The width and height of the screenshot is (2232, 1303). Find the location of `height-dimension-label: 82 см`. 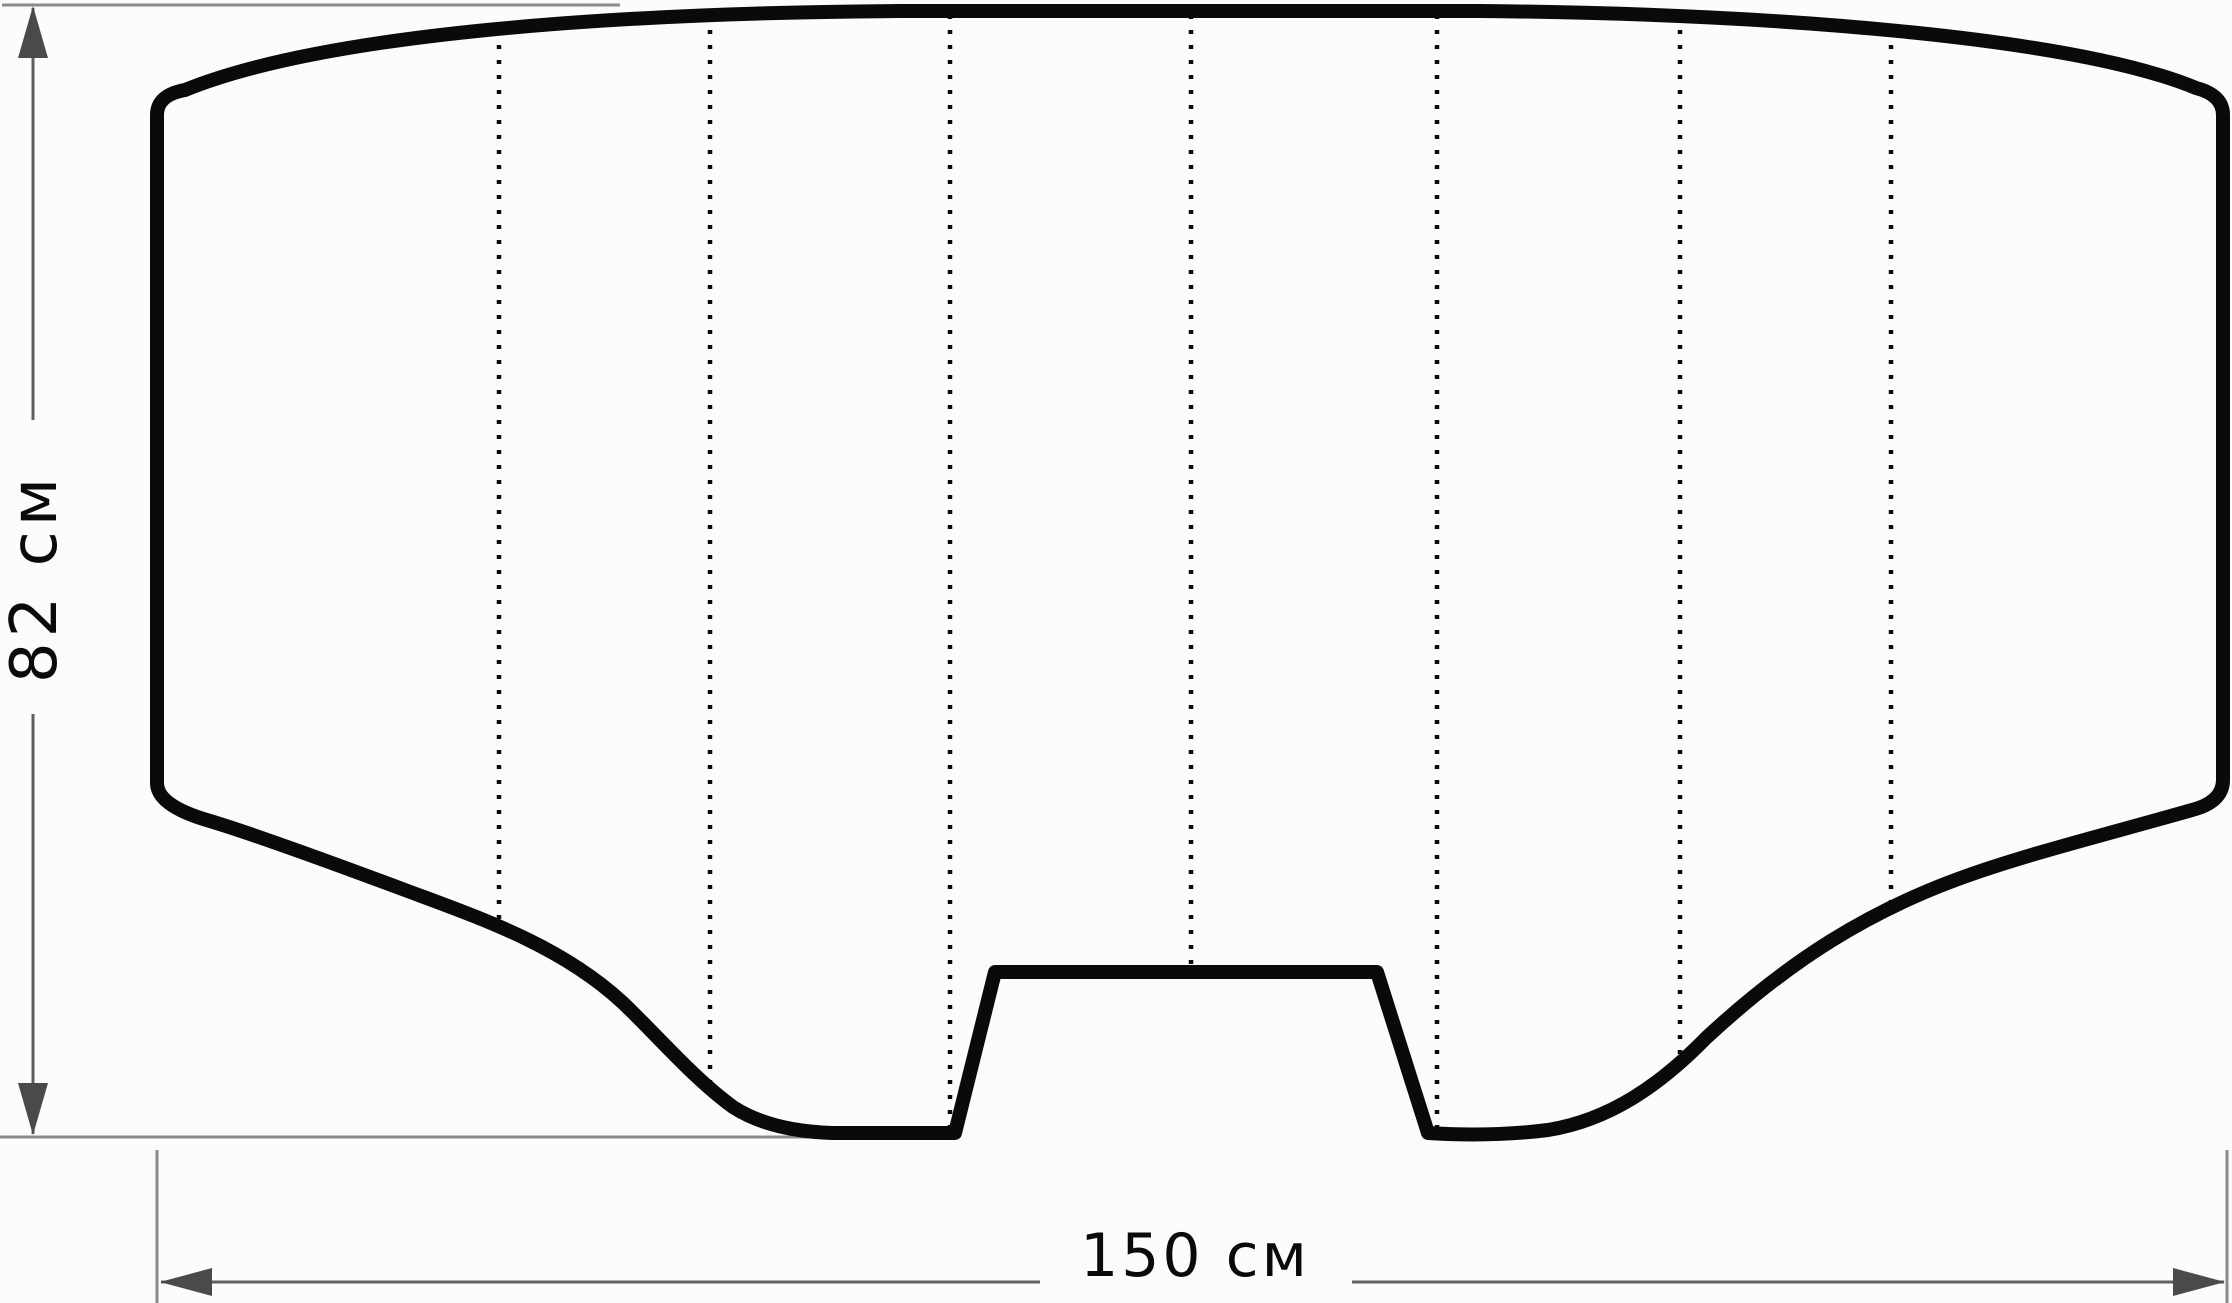

height-dimension-label: 82 см is located at coordinates (36, 578).